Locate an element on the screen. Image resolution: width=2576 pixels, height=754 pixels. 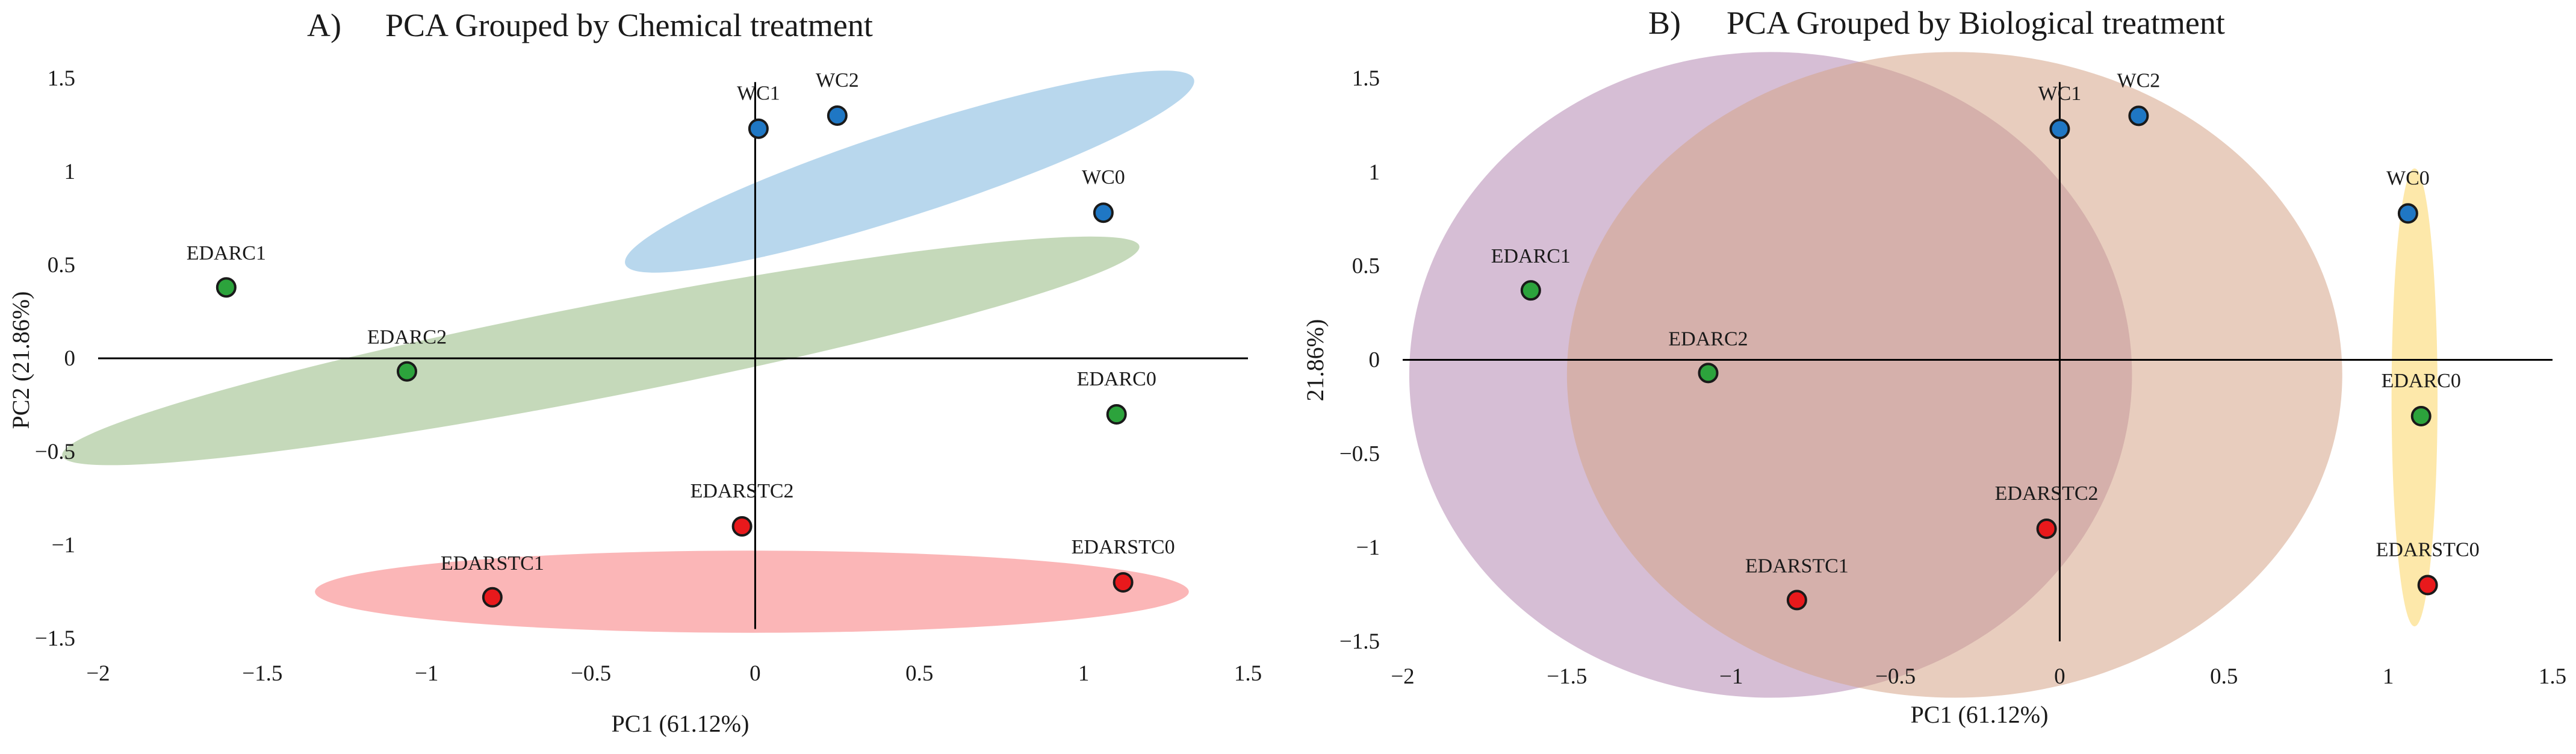
chart-title: PCA Grouped by Biological treatment is located at coordinates (1976, 23).